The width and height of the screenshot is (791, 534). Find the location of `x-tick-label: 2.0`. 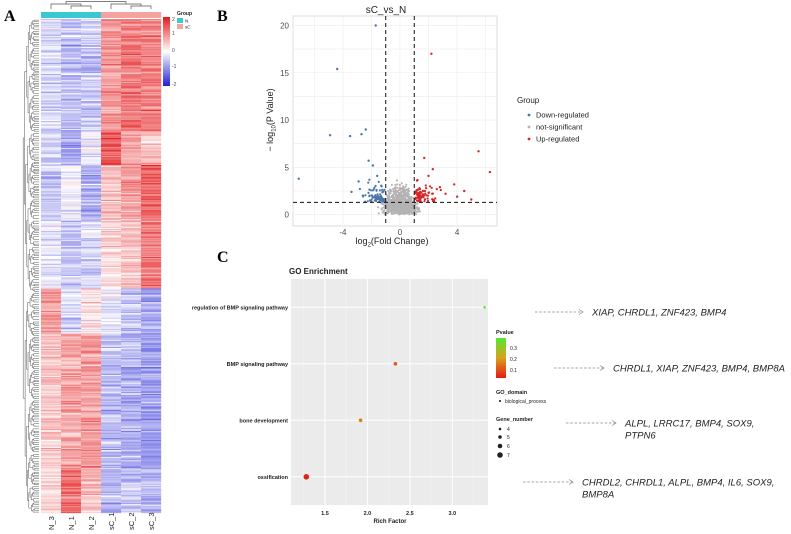

x-tick-label: 2.0 is located at coordinates (368, 514).